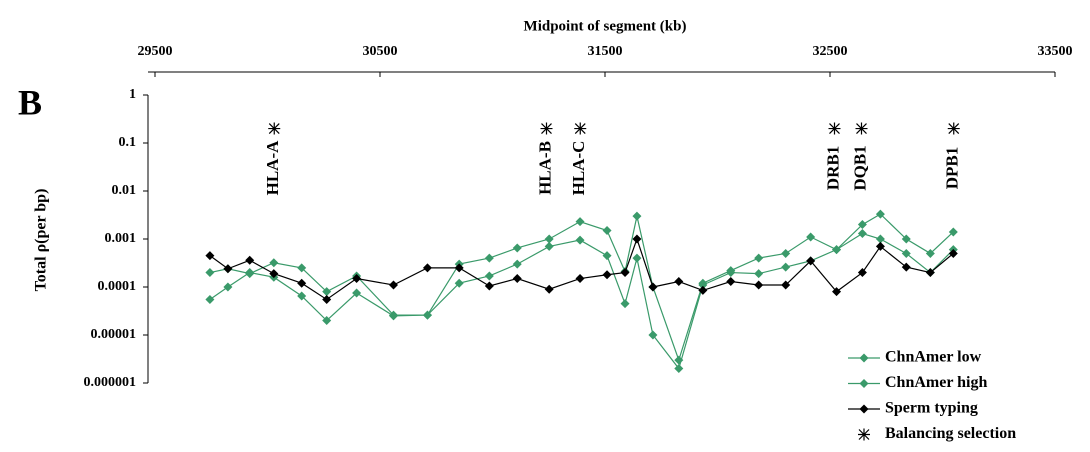 This screenshot has width=1090, height=452. What do you see at coordinates (933, 357) in the screenshot?
I see `legend-label: ChnAmer low` at bounding box center [933, 357].